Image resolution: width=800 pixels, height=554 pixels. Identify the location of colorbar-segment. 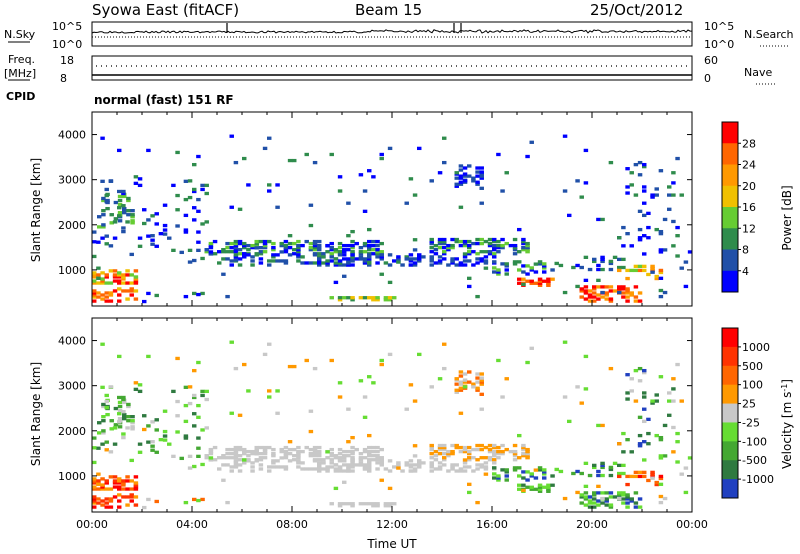
(730, 133).